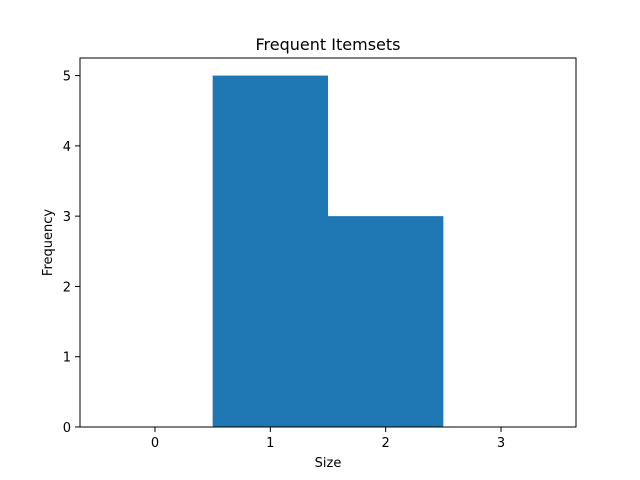  I want to click on x-tick-label: 2, so click(386, 443).